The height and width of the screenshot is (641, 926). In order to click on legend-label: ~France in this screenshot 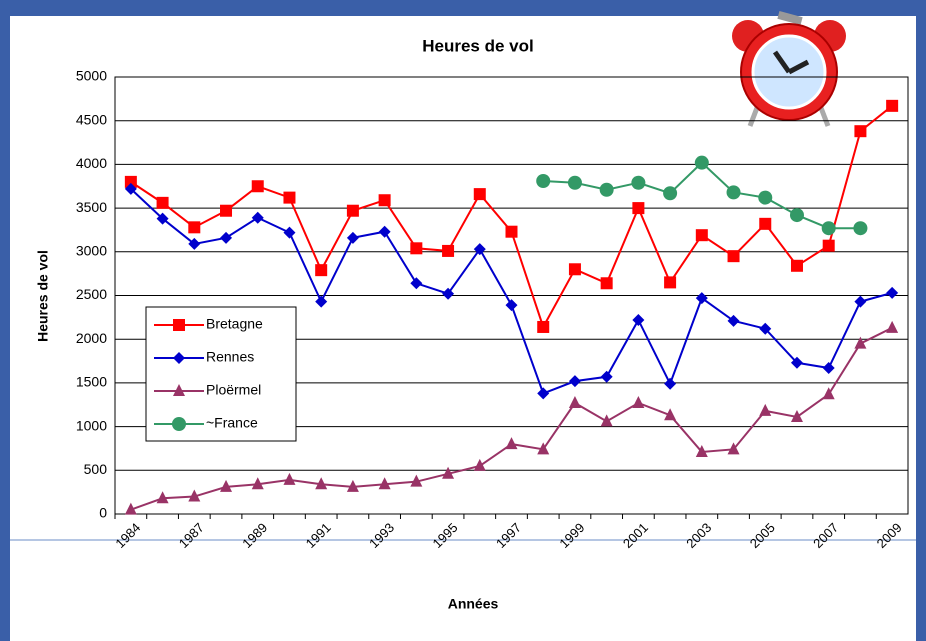, I will do `click(232, 423)`.